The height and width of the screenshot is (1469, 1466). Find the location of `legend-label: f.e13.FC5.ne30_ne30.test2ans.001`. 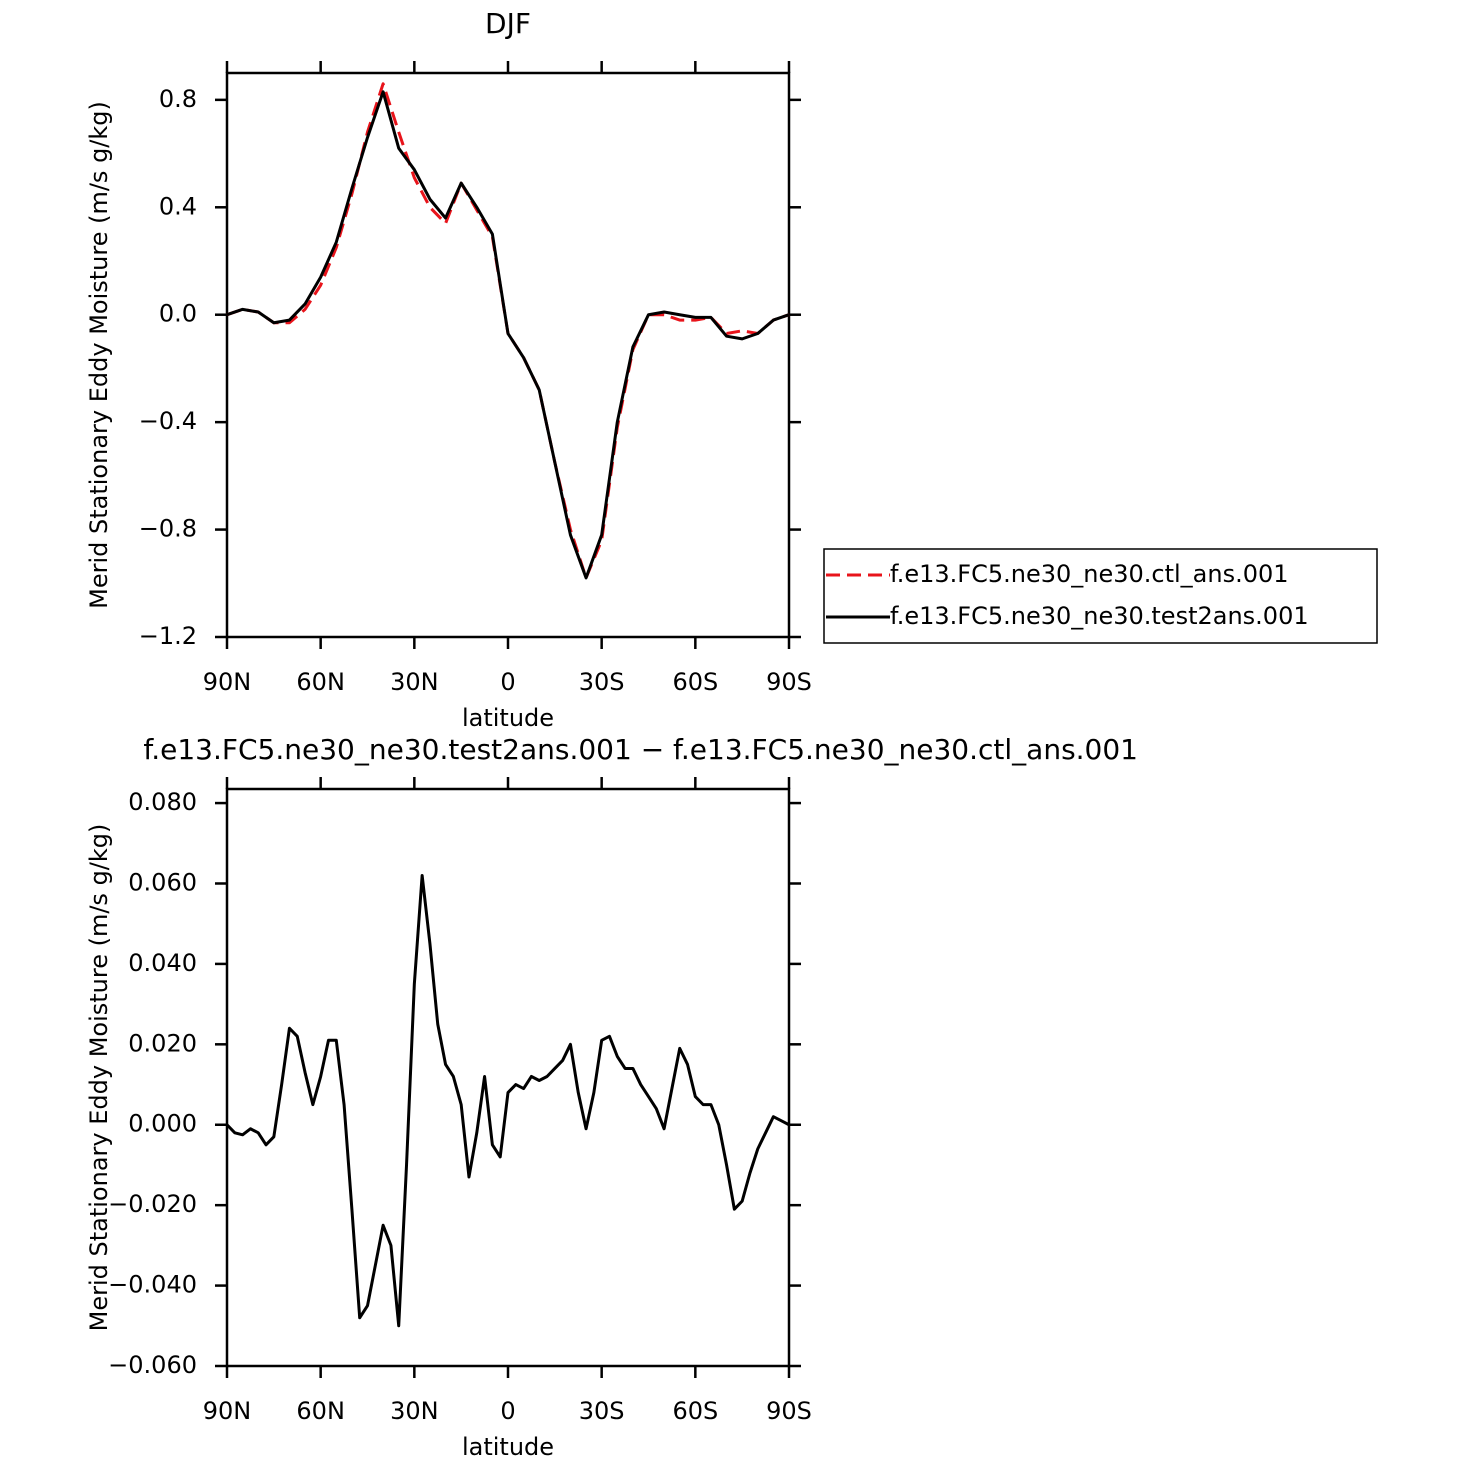

legend-label: f.e13.FC5.ne30_ne30.test2ans.001 is located at coordinates (1099, 616).